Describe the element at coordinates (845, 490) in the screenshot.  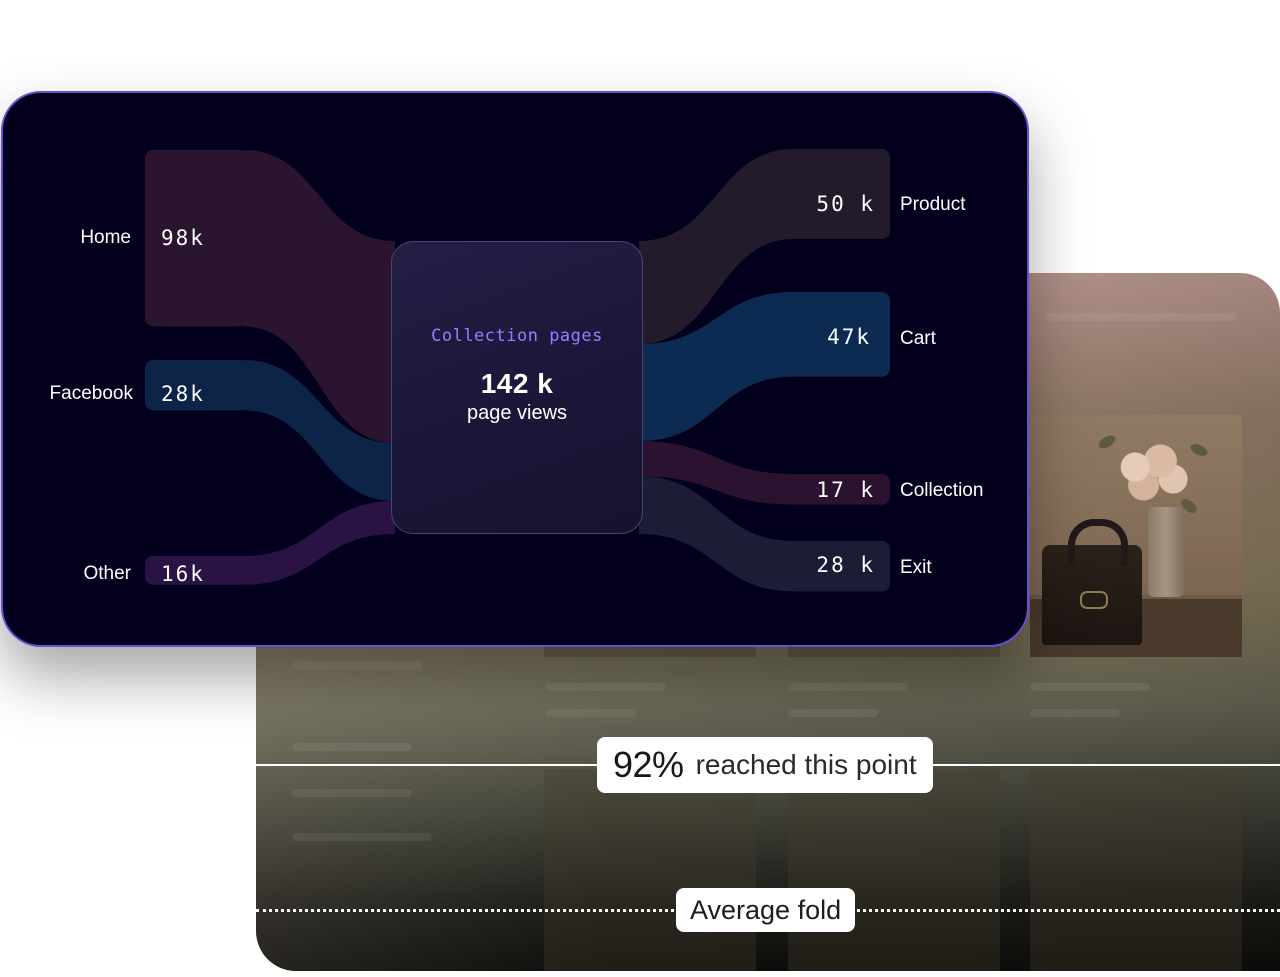
I see `target-value-collection: 17 k` at that location.